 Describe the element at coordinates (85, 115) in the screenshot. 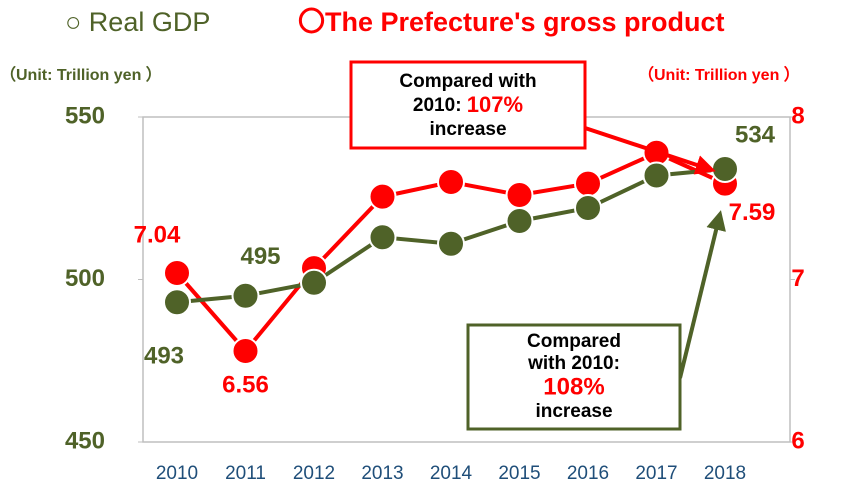

I see `y-tick-label: 550` at that location.